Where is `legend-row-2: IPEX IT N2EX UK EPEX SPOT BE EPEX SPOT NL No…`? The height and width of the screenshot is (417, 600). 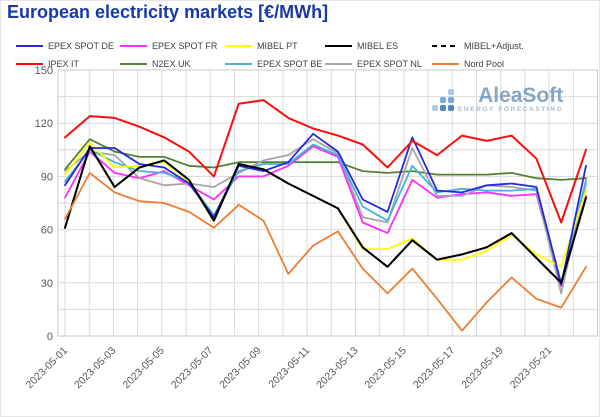
legend-row-2: IPEX IT N2EX UK EPEX SPOT BE EPEX SPOT NL No… is located at coordinates (300, 64).